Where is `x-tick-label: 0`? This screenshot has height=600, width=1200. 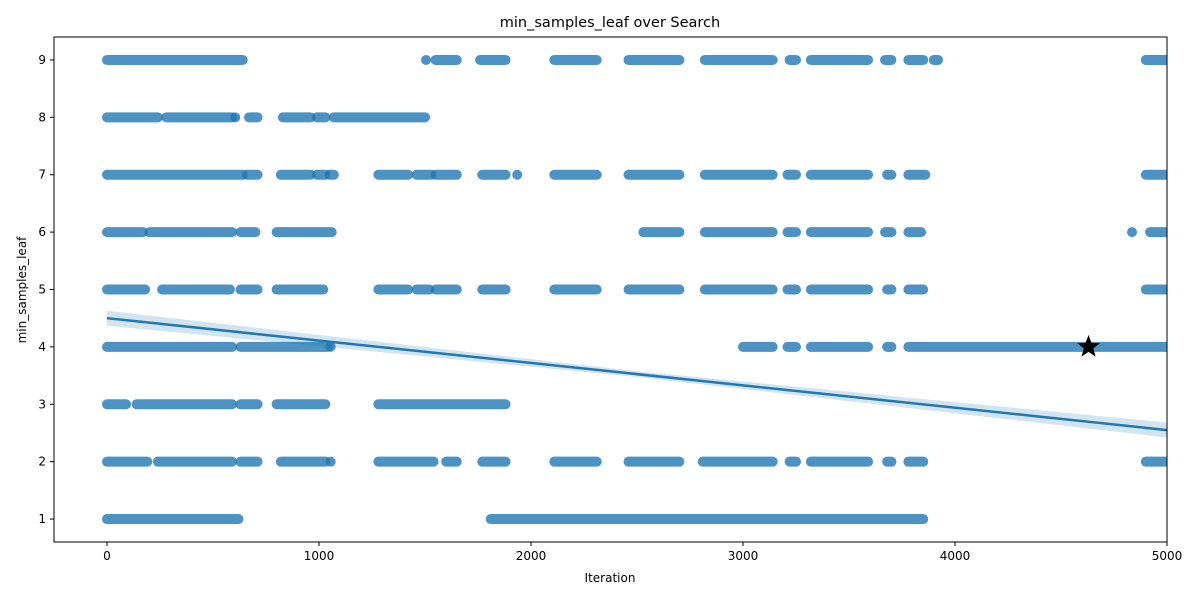 x-tick-label: 0 is located at coordinates (107, 556).